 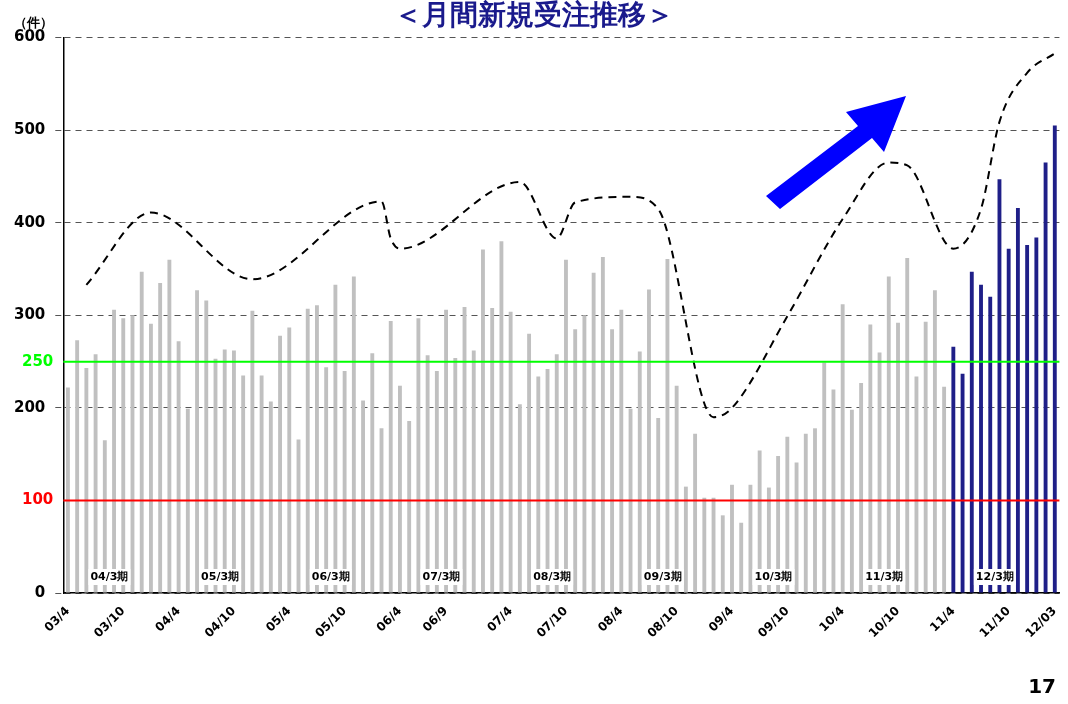 What do you see at coordinates (40, 591) in the screenshot?
I see `y-tick-label: 0` at bounding box center [40, 591].